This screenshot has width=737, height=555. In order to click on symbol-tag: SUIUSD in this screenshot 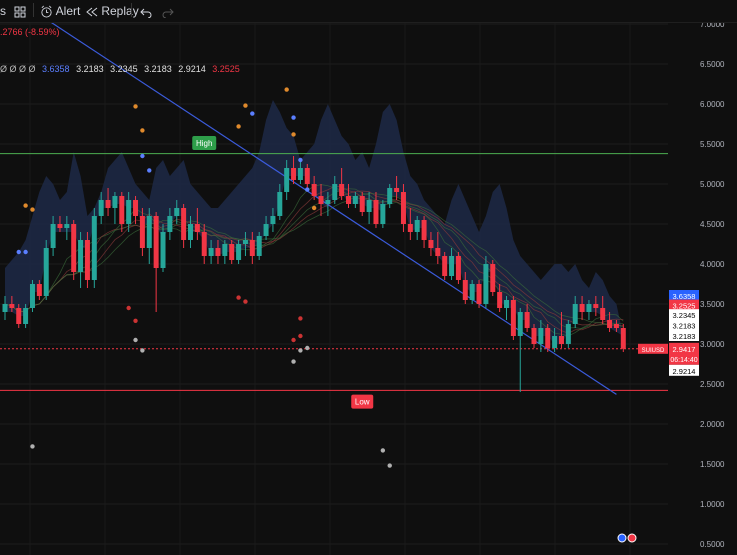, I will do `click(653, 351)`.